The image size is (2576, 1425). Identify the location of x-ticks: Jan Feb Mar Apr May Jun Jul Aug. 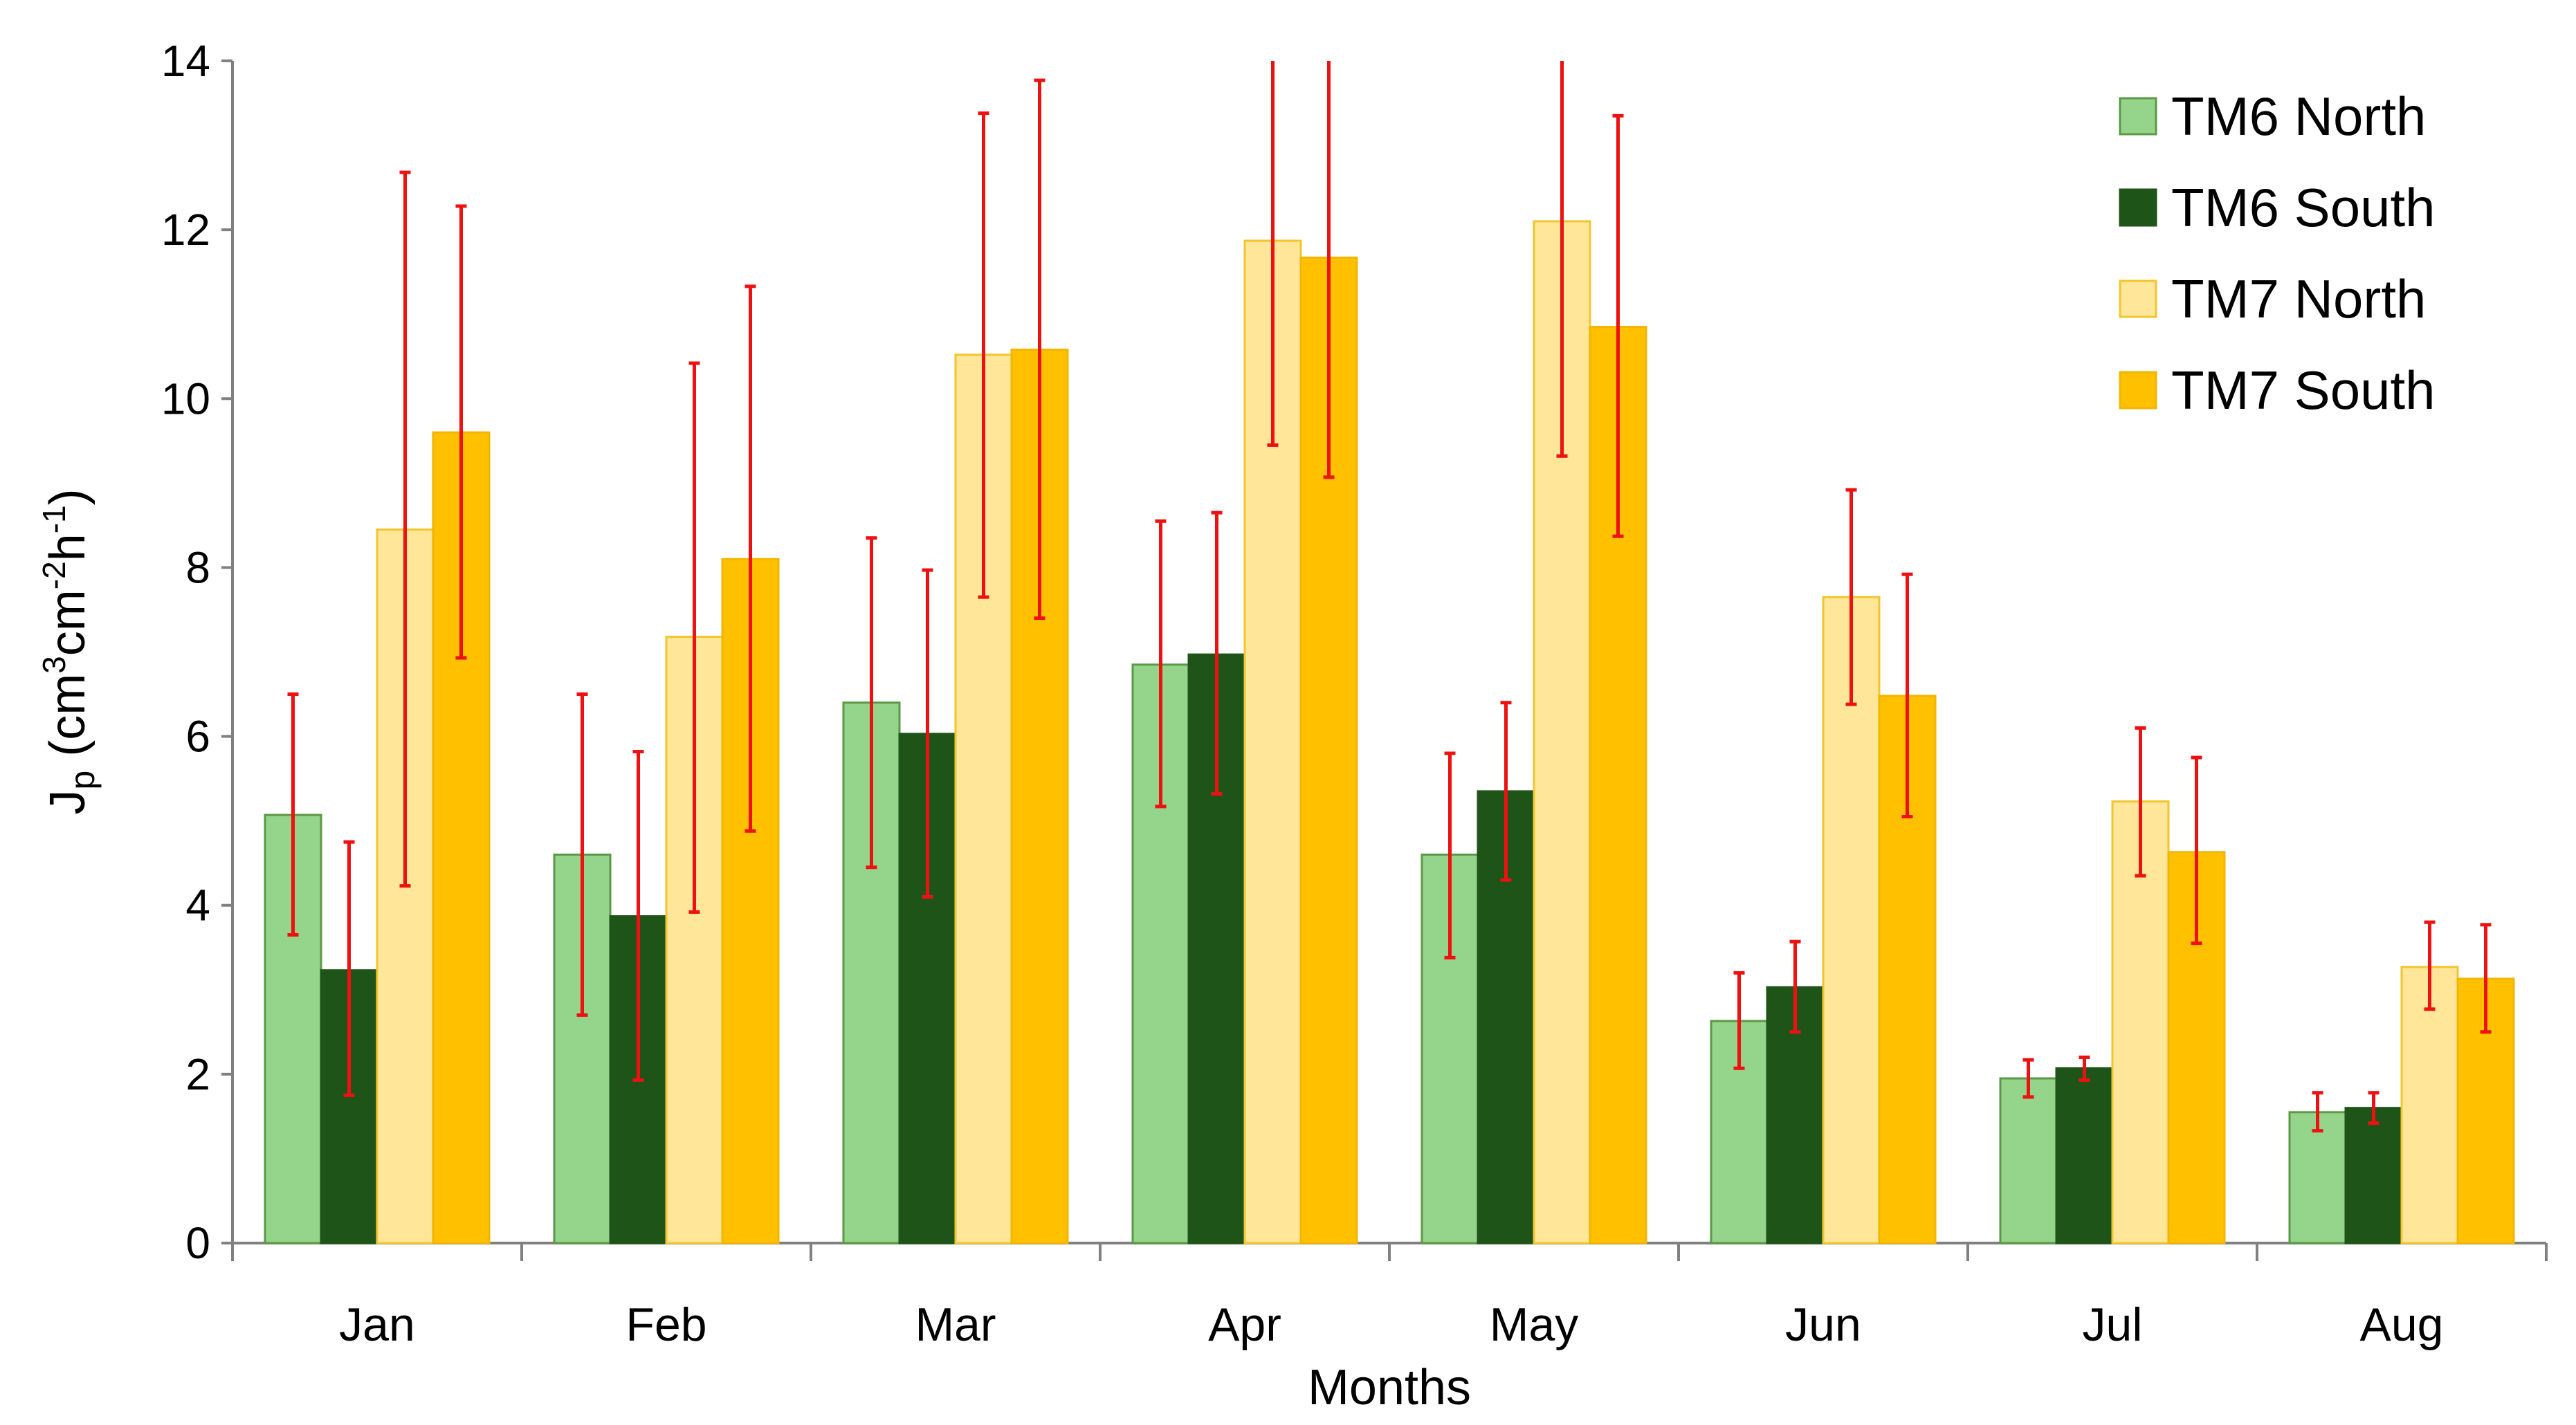
(1390, 1297).